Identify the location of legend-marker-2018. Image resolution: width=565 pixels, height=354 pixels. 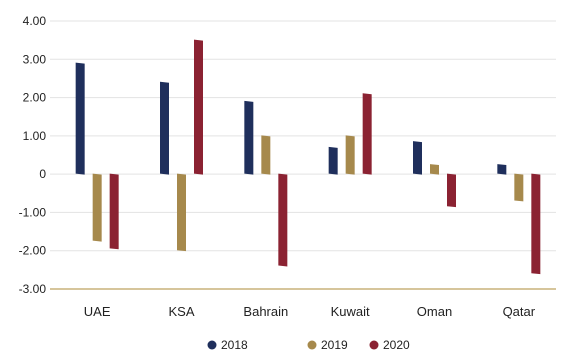
(212, 345).